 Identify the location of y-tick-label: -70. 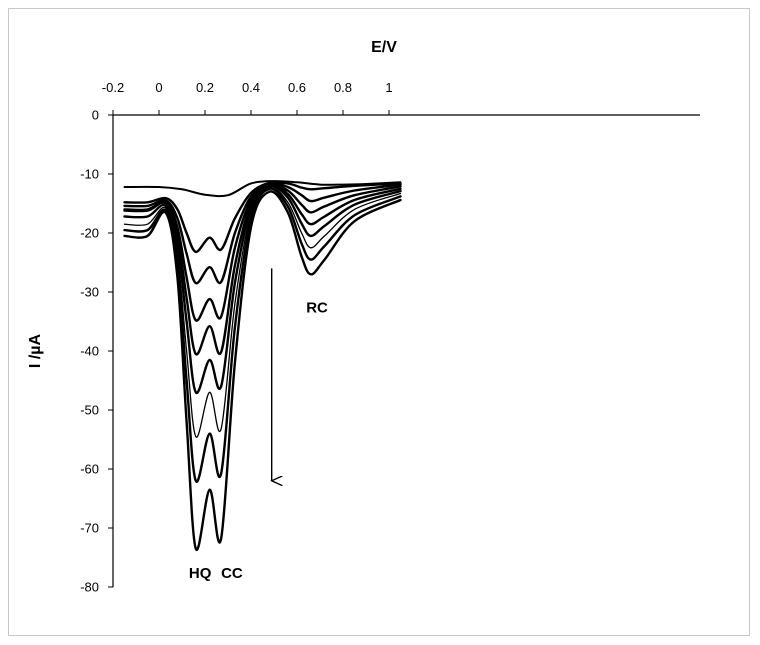
(89, 528).